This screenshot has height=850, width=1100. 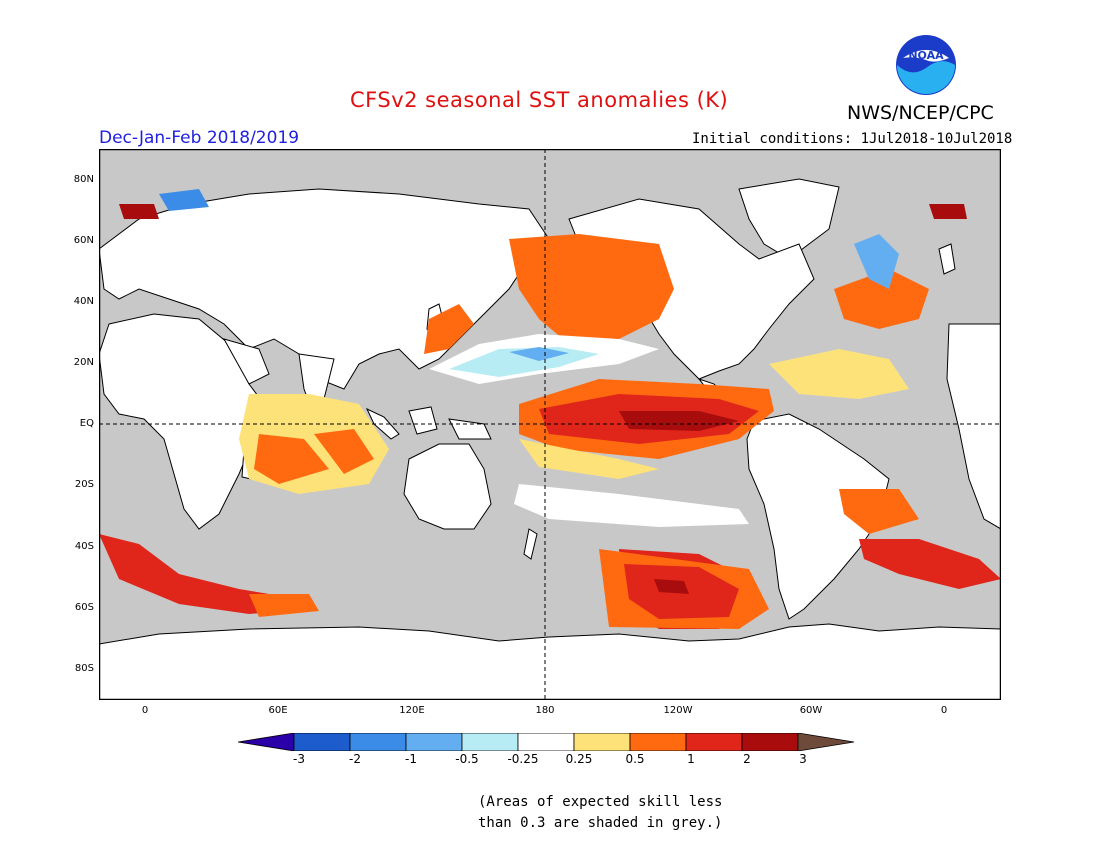 I want to click on arctic-blue-west, so click(x=184, y=200).